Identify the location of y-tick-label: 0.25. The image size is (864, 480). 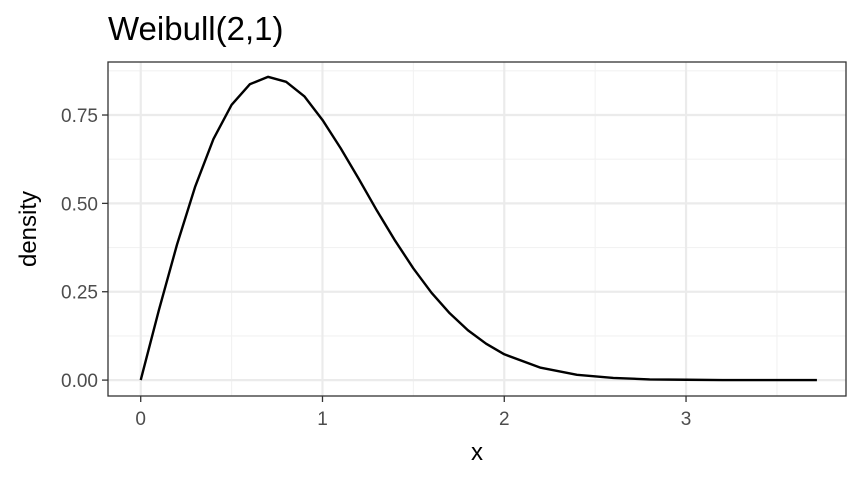
(79, 293).